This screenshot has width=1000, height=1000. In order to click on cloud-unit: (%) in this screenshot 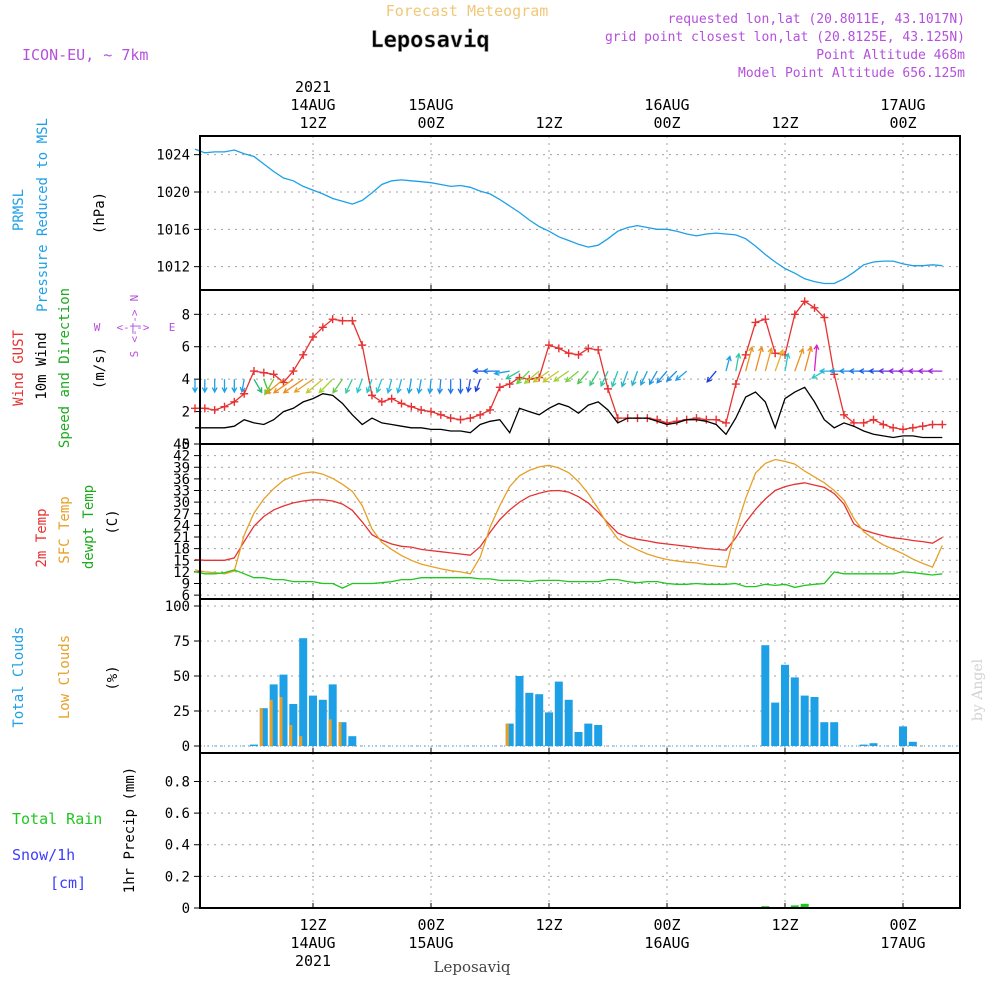, I will do `click(113, 677)`.